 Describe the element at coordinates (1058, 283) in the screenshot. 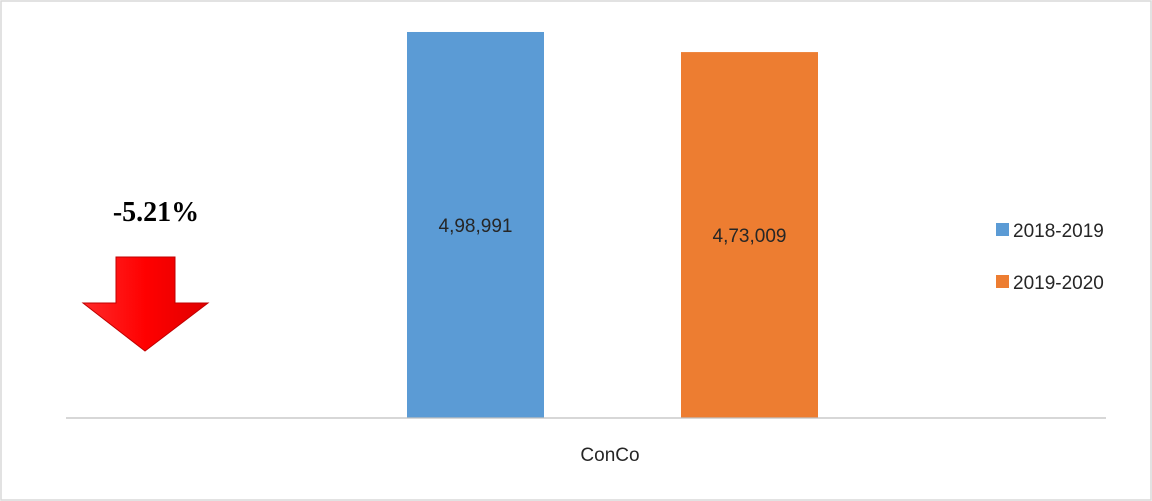

I see `legend-label-2019-2020: 2019-2020` at that location.